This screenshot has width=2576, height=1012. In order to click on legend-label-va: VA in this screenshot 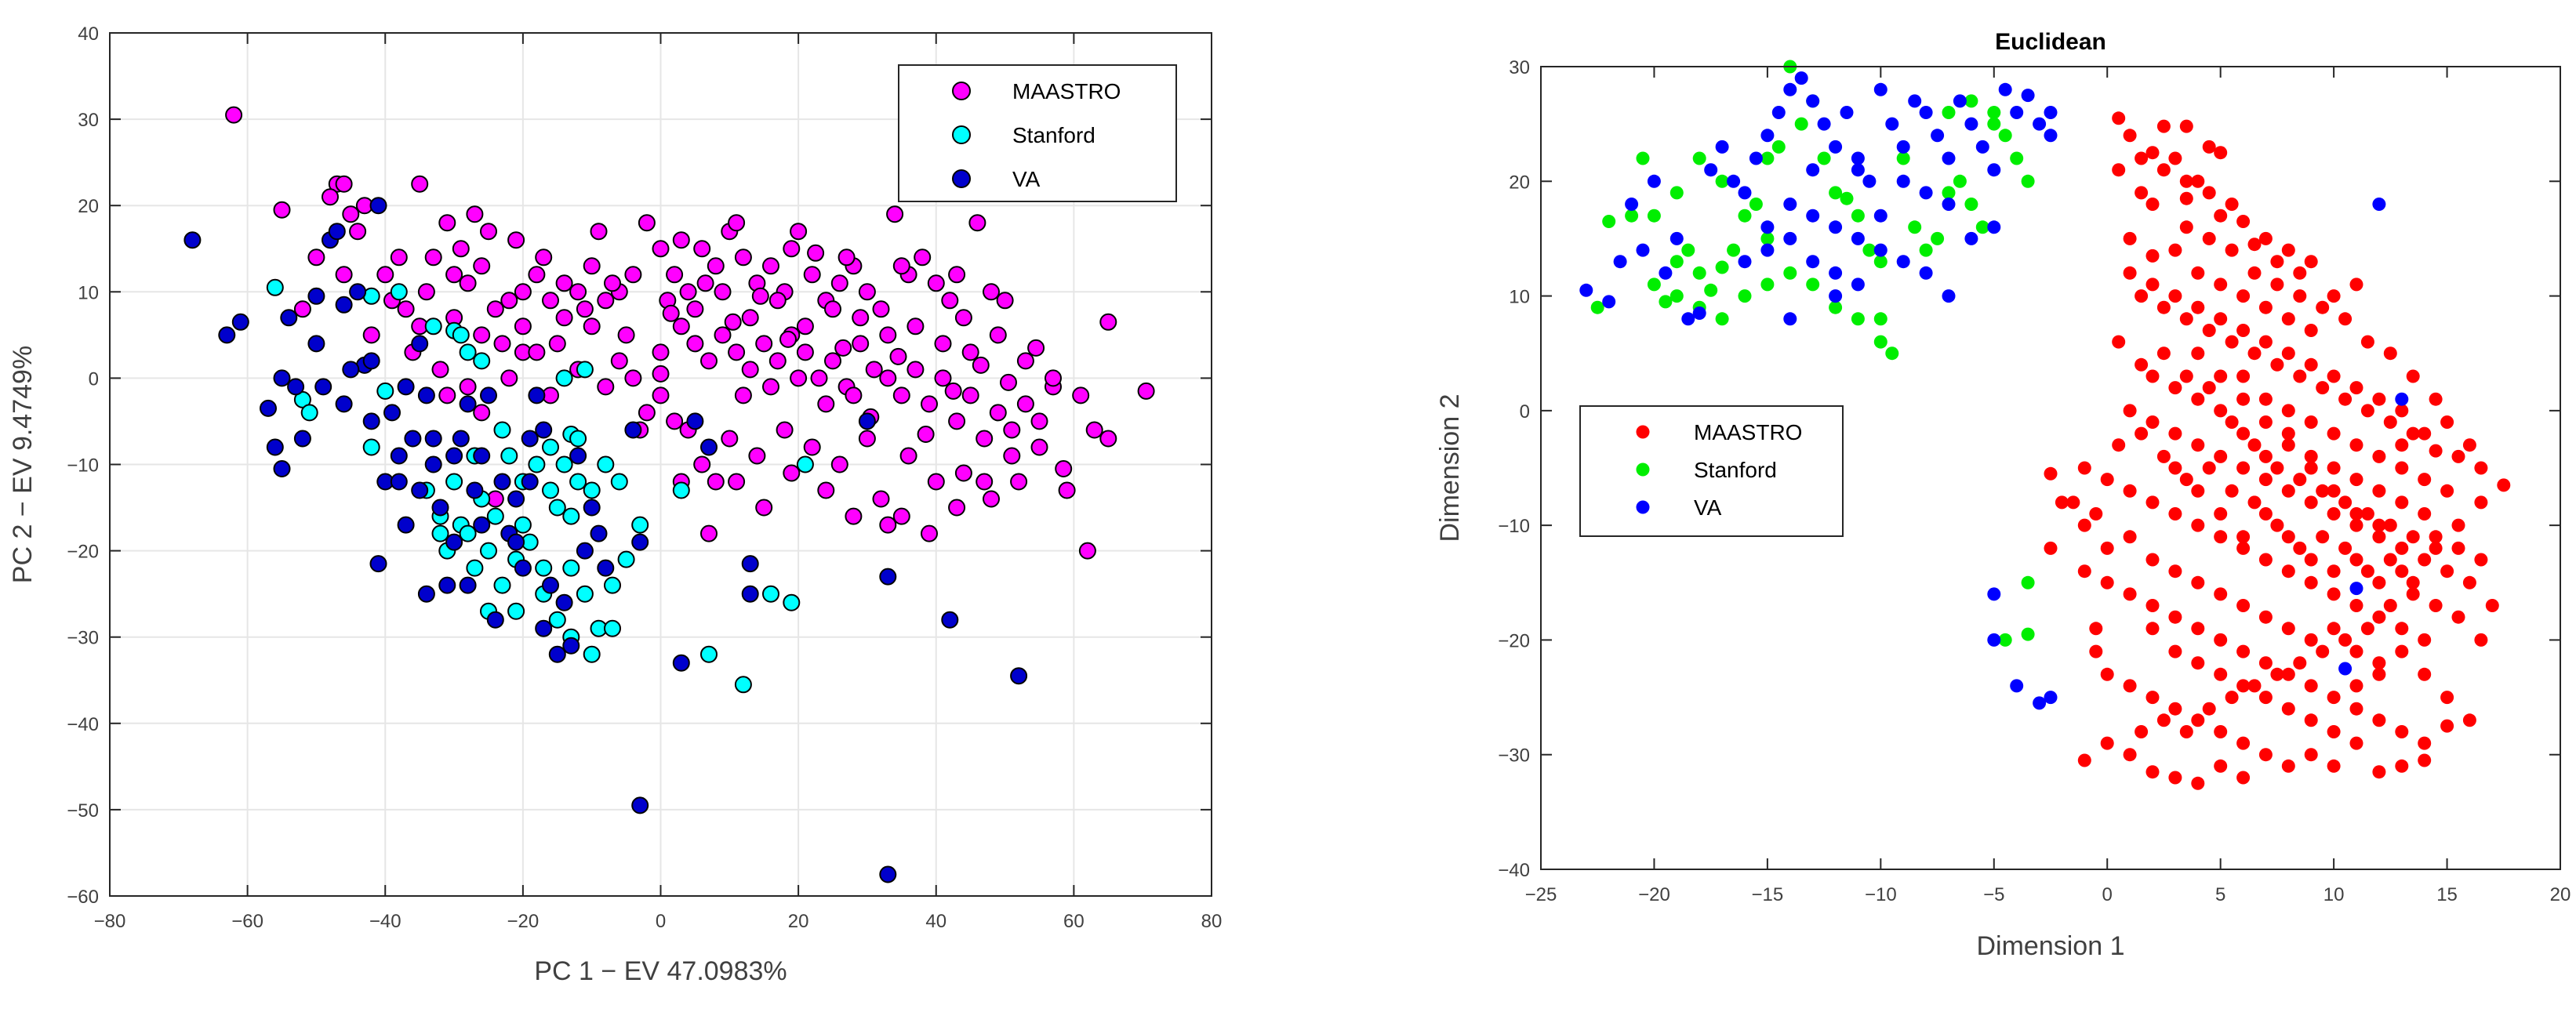, I will do `click(1708, 507)`.